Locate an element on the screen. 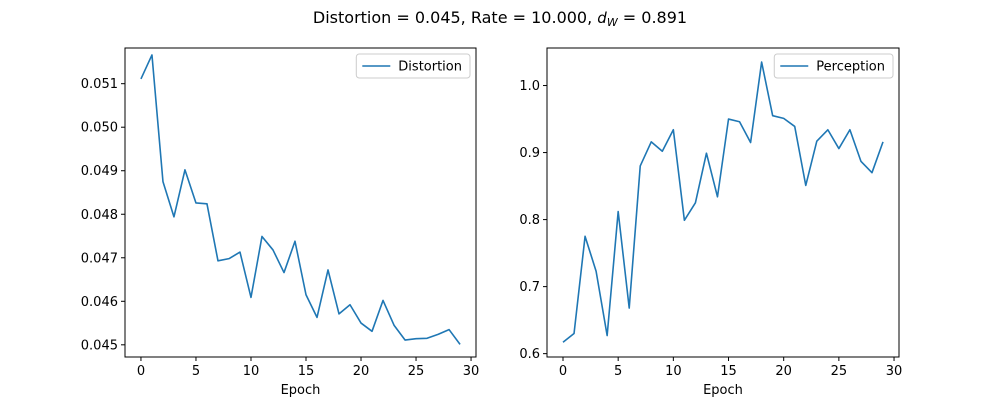 The width and height of the screenshot is (1000, 400). figure-title-subscript: W is located at coordinates (612, 22).